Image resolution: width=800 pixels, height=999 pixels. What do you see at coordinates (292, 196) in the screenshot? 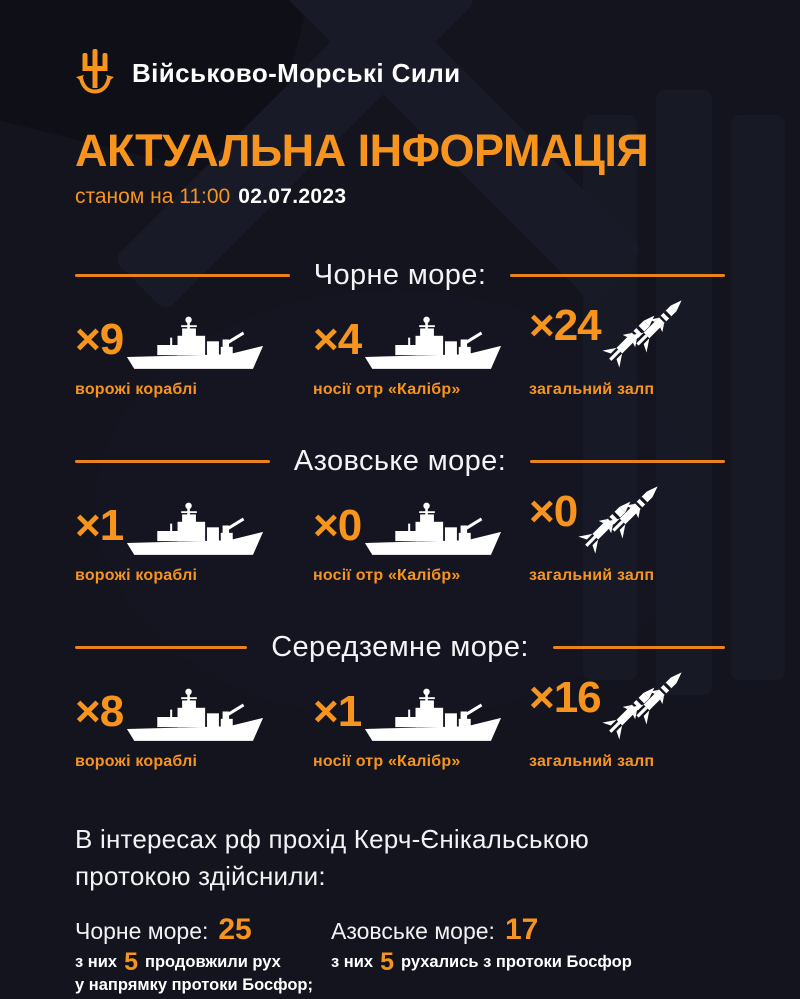
I see `report-date: 02.07.2023` at bounding box center [292, 196].